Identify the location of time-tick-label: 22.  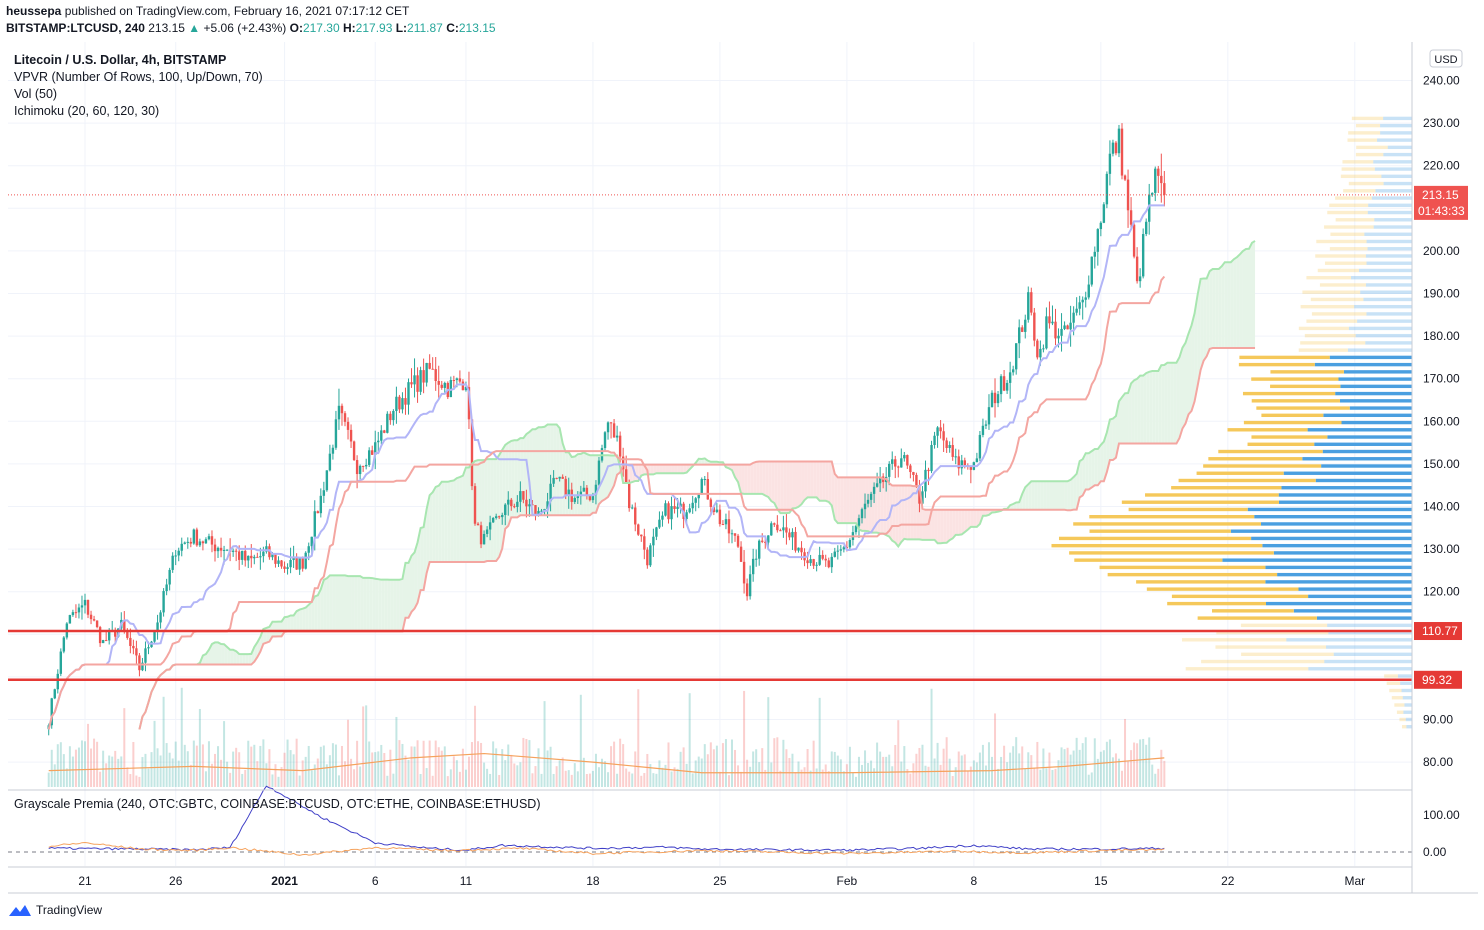
(1228, 881).